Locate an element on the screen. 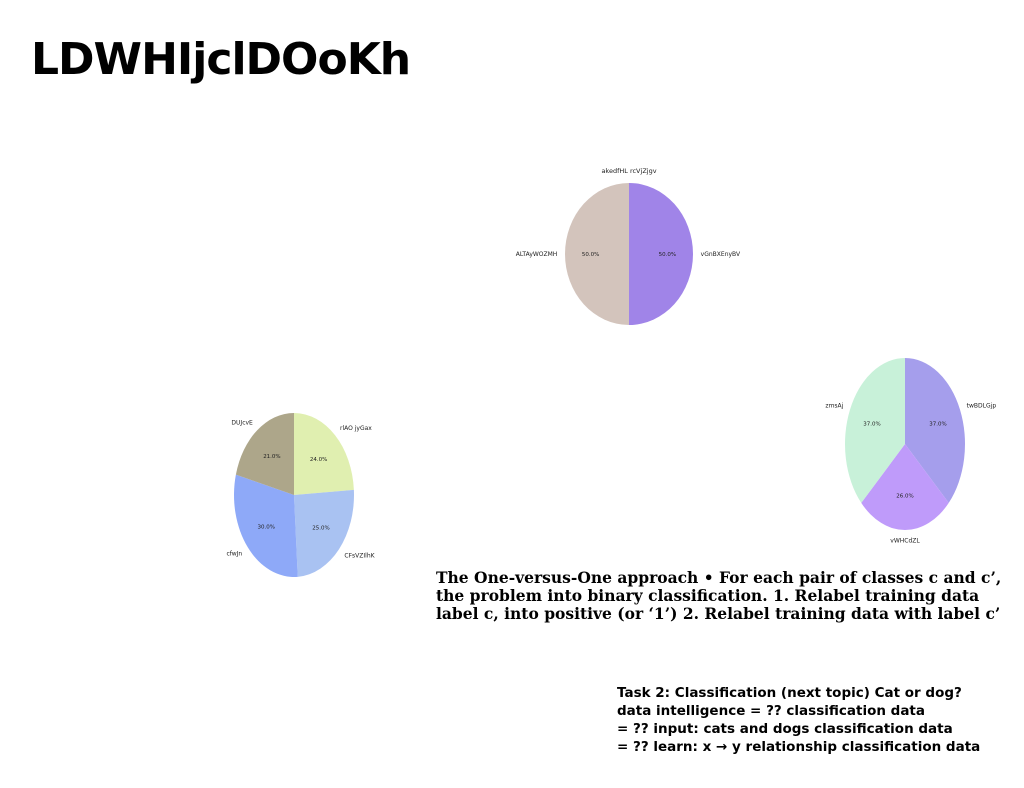 Image resolution: width=1024 pixels, height=788 pixels. pie-2-category-label-3: zmsAj is located at coordinates (834, 406).